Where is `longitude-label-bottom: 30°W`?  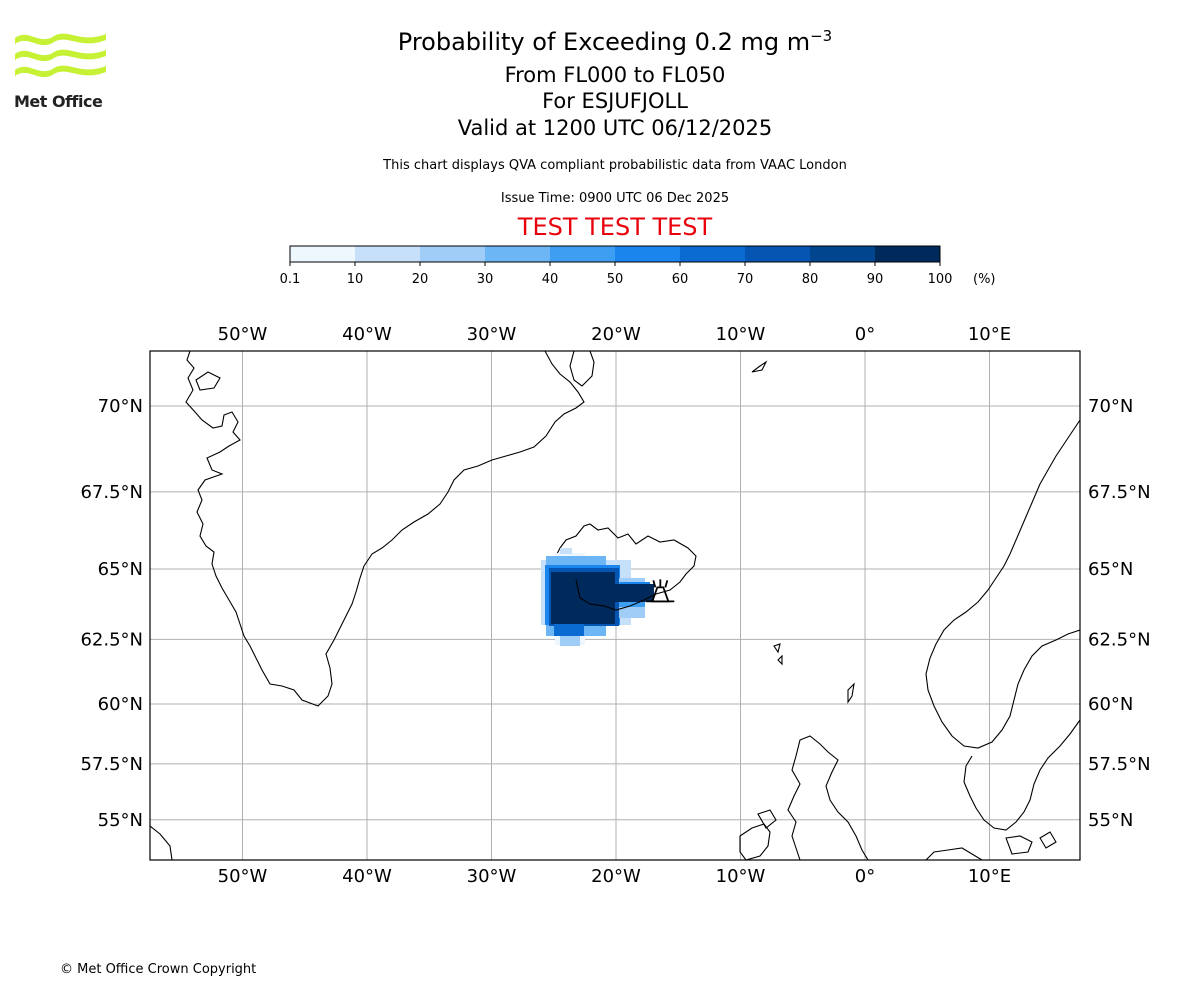
longitude-label-bottom: 30°W is located at coordinates (492, 876).